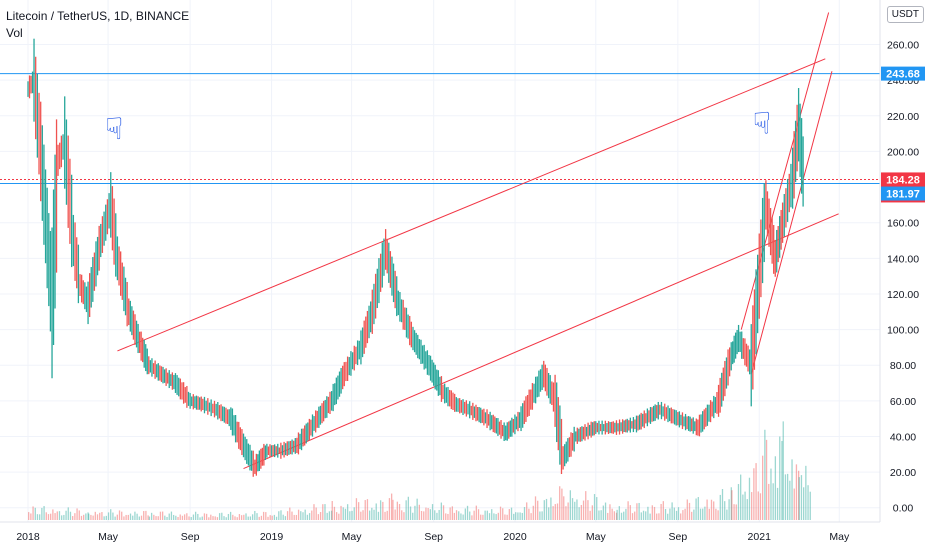  I want to click on symbol-title: Litecoin / TetherUS, 1D, BINANCE, so click(98, 16).